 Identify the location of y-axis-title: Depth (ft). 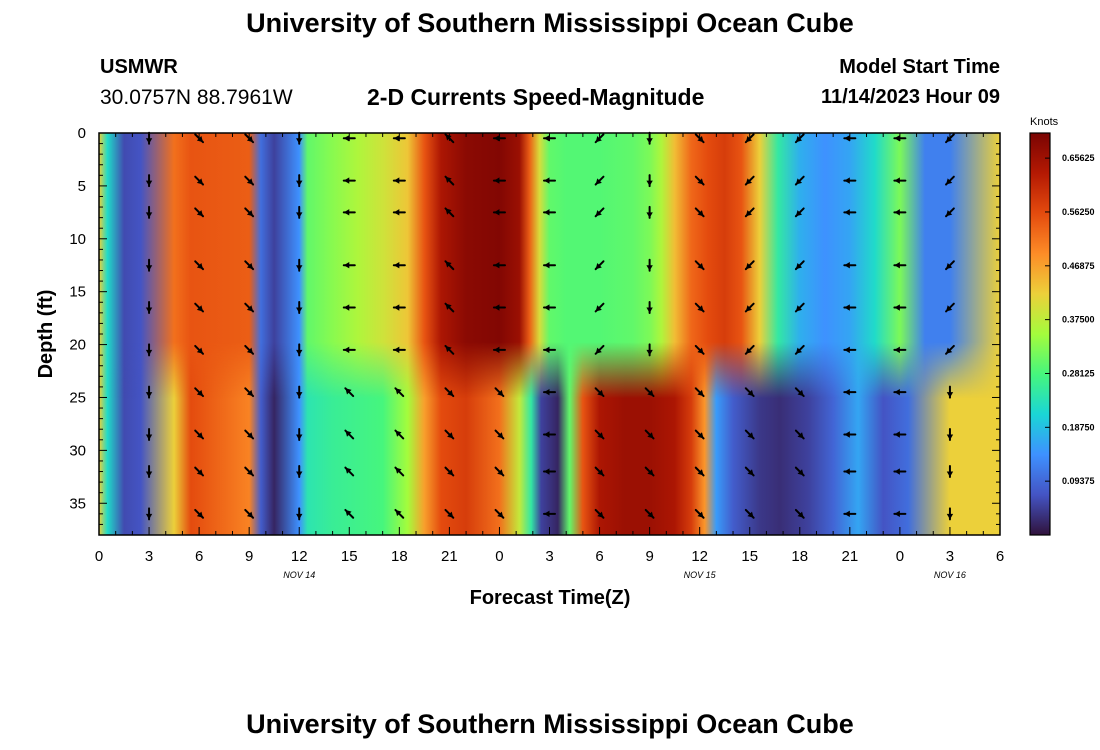
(46, 334).